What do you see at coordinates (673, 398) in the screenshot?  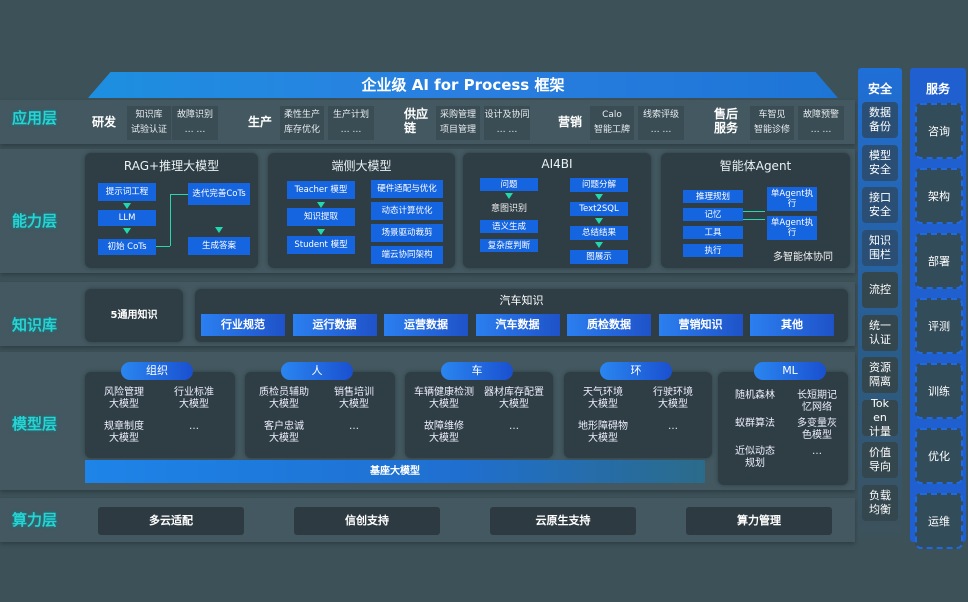 I see `model-item: 行驶环境 大模型` at bounding box center [673, 398].